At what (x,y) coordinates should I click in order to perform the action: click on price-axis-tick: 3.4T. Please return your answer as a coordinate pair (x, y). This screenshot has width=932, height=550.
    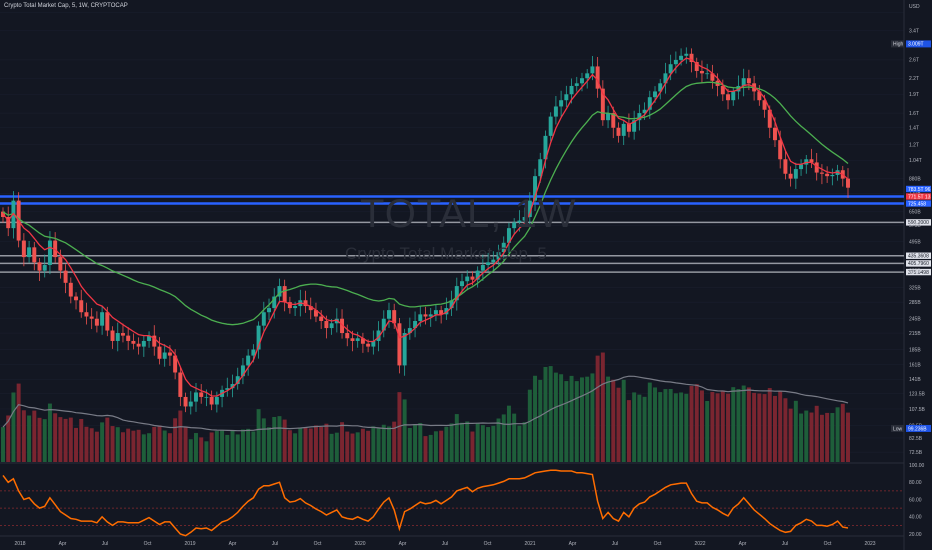
    Looking at the image, I should click on (914, 31).